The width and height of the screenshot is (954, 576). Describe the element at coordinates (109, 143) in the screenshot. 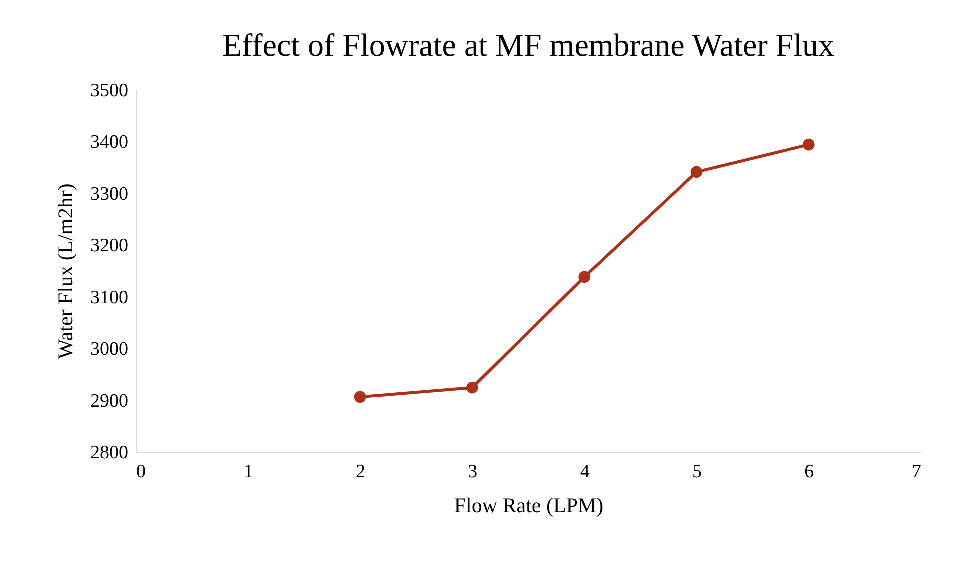

I see `y-tick-label: 3400` at that location.